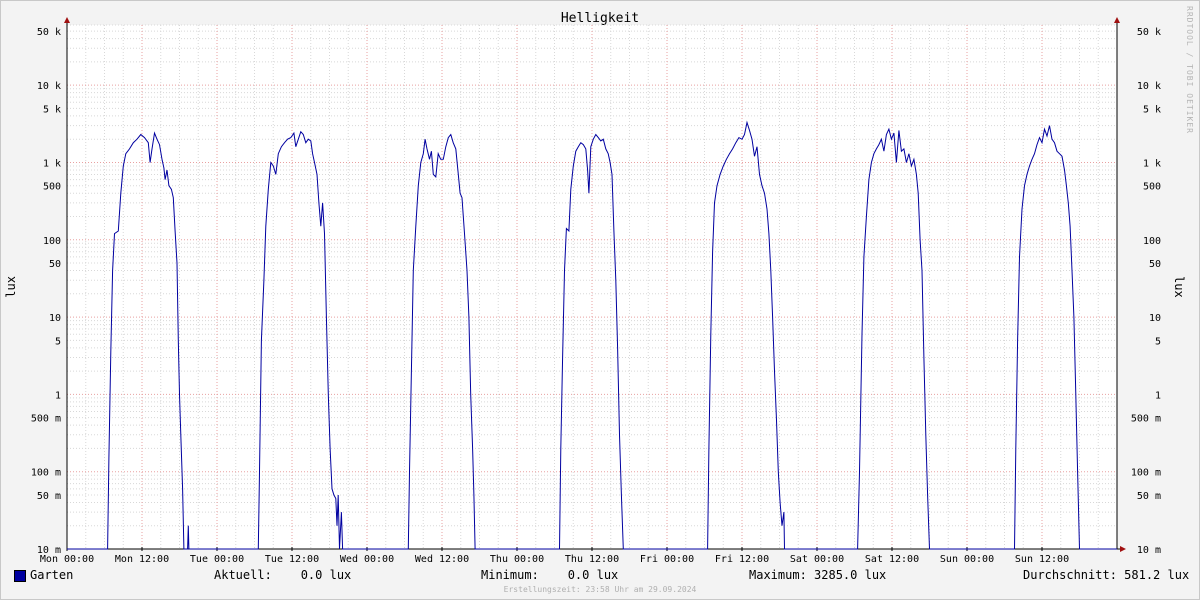 The width and height of the screenshot is (1200, 600). What do you see at coordinates (442, 559) in the screenshot?
I see `x-tick-label: Wed 12:00` at bounding box center [442, 559].